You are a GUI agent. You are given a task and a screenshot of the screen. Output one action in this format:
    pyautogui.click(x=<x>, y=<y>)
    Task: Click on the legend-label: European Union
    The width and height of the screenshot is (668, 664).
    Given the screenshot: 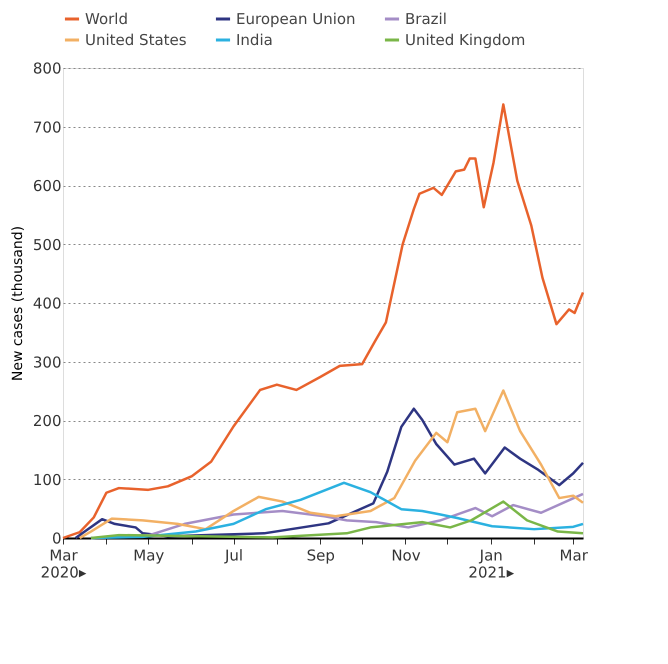 What is the action you would take?
    pyautogui.click(x=296, y=19)
    